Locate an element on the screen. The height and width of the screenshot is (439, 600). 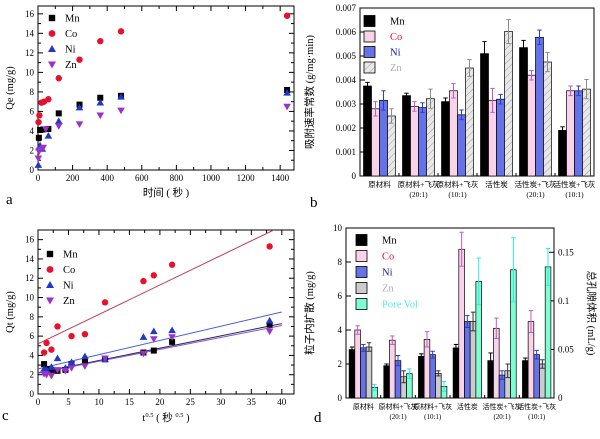
svg-text: 0.006 is located at coordinates (346, 32).